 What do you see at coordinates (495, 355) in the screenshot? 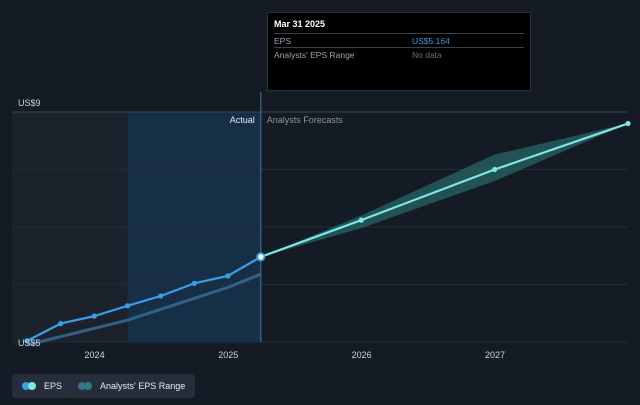
I see `x-tick-label: 2027` at bounding box center [495, 355].